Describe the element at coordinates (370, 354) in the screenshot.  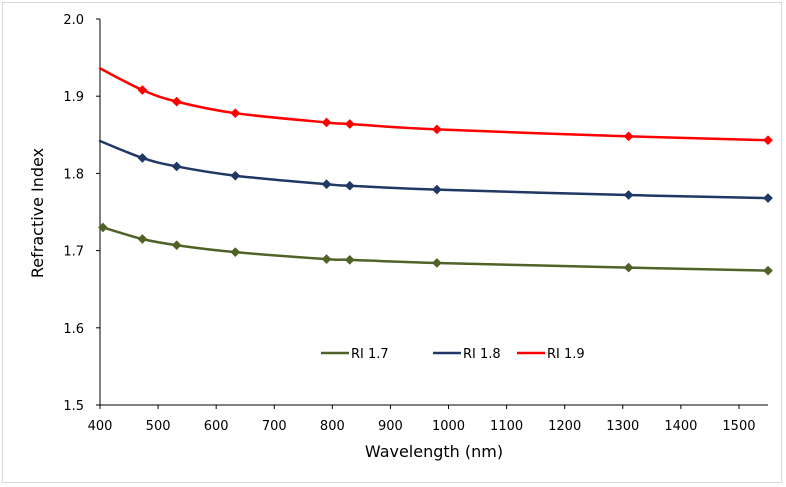
I see `legend-label: RI 1.7` at that location.